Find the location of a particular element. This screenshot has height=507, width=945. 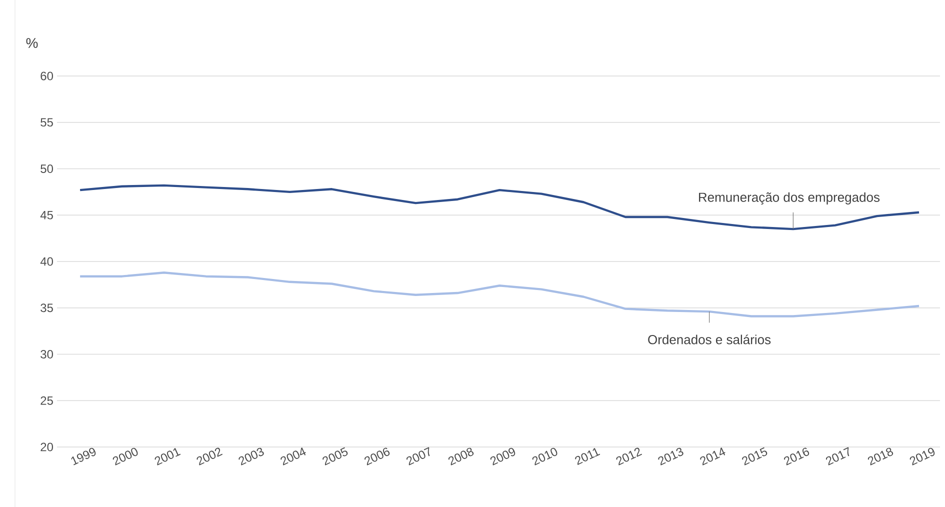

y-tick-label: 55 is located at coordinates (46, 122).